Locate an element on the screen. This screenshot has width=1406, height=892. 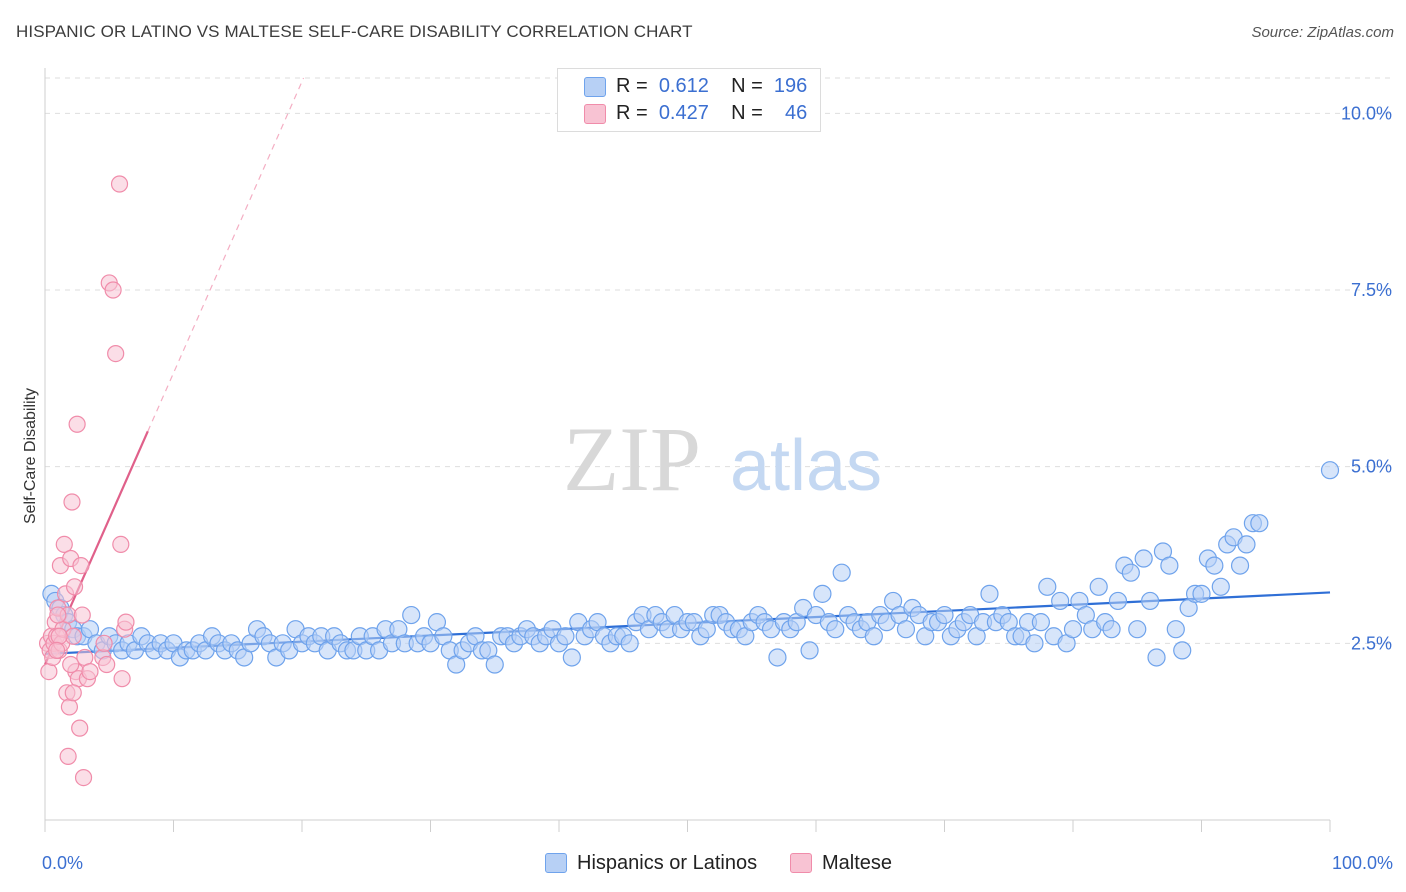
trend-line-maltese-extrapolated is located at coordinates (226, 254).